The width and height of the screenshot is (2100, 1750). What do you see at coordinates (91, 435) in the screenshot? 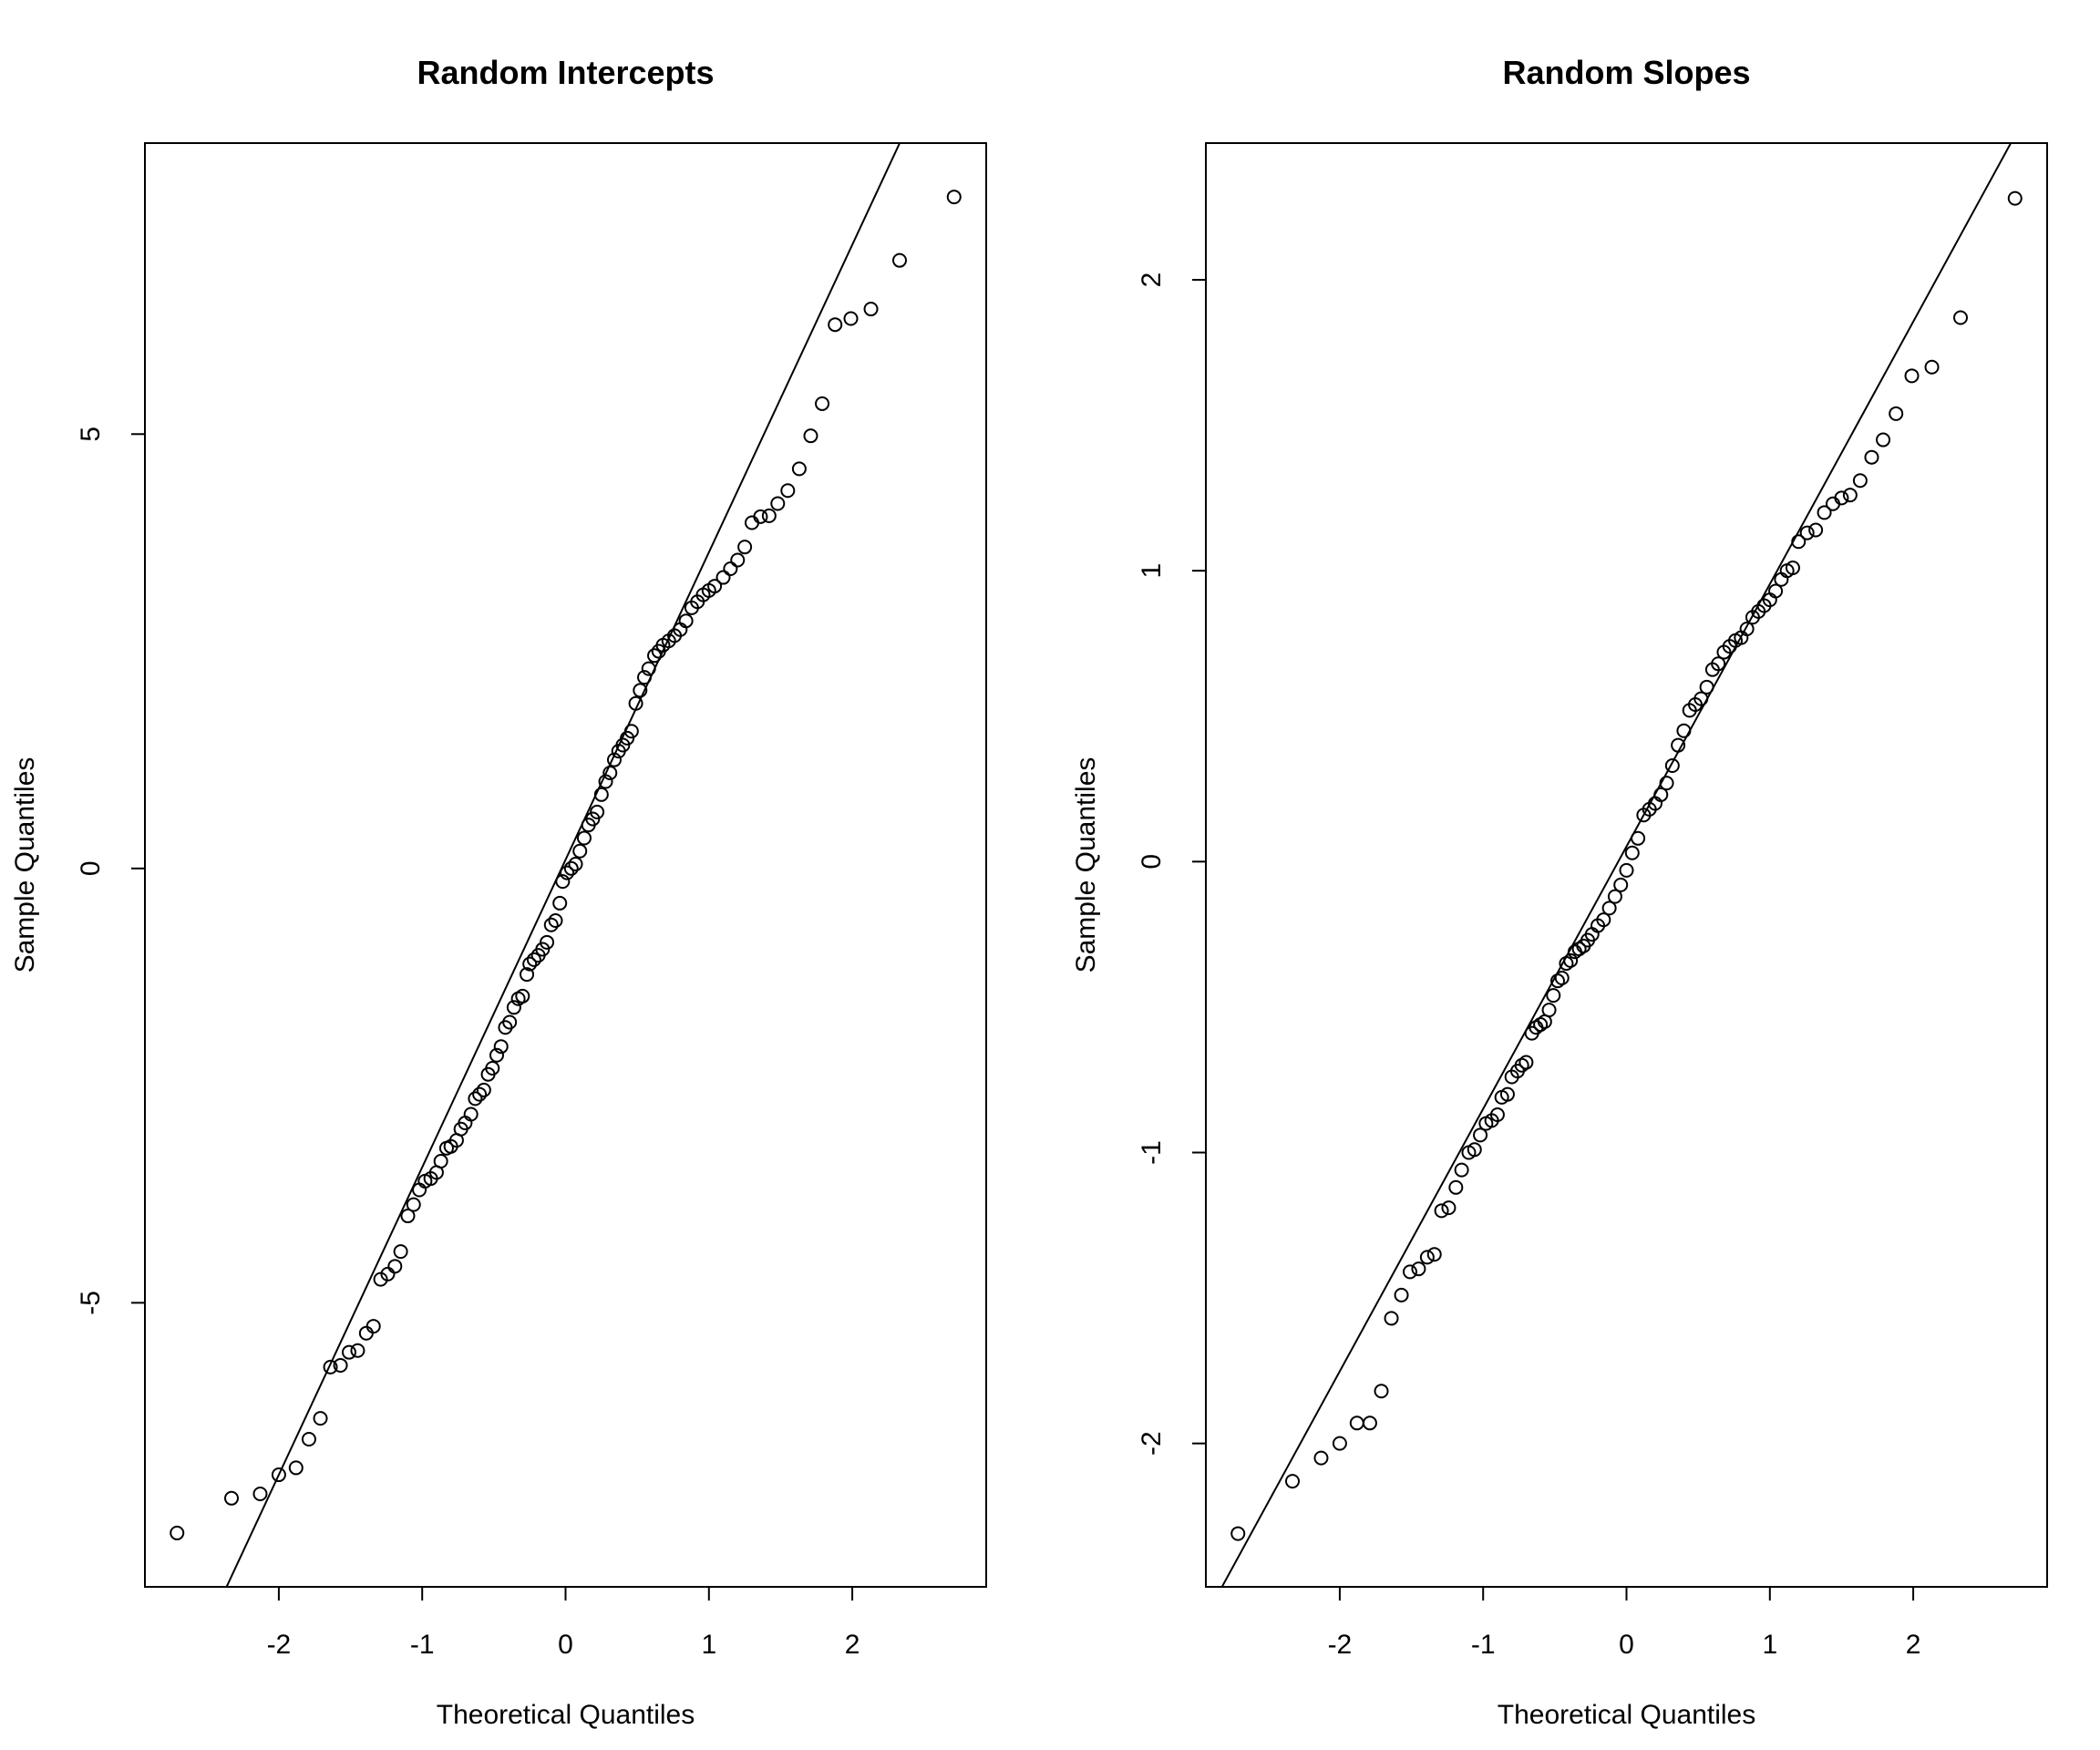
I see `y-tick-label: 5` at bounding box center [91, 435].